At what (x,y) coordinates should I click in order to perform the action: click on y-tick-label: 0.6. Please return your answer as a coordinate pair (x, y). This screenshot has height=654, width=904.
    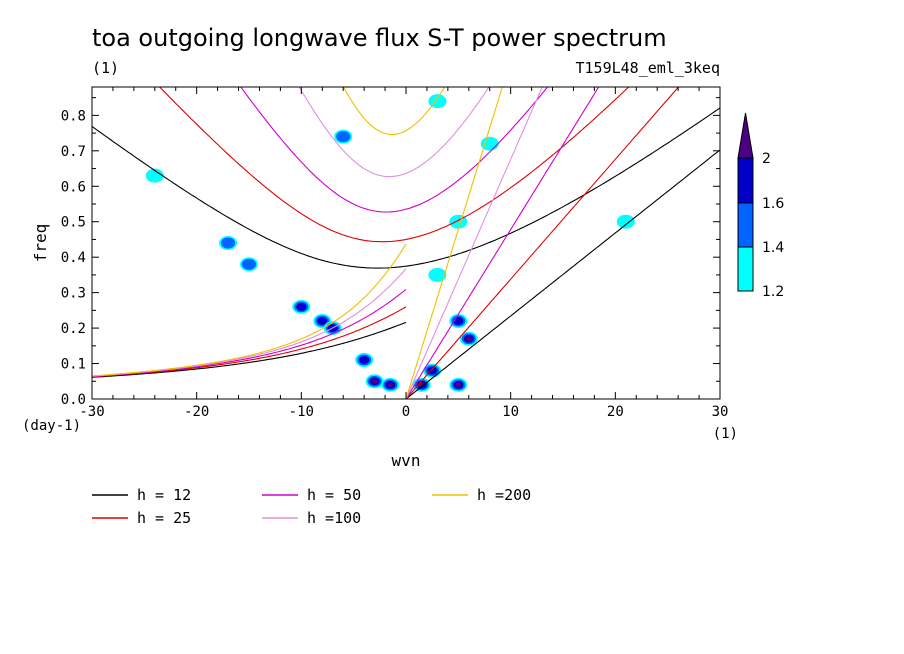
    Looking at the image, I should click on (73, 187).